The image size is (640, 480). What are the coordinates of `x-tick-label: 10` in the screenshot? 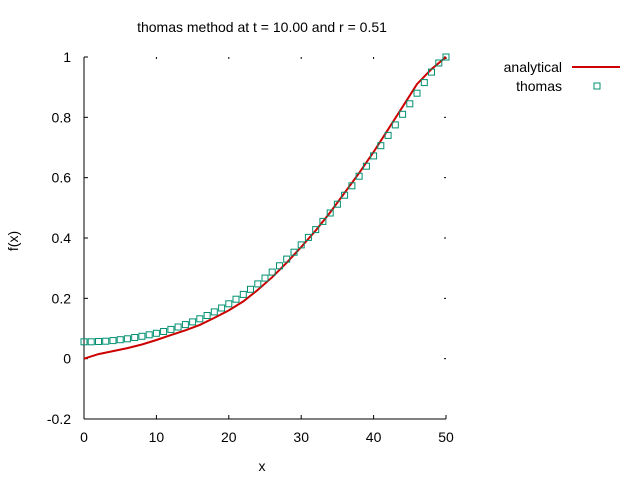 It's located at (157, 437).